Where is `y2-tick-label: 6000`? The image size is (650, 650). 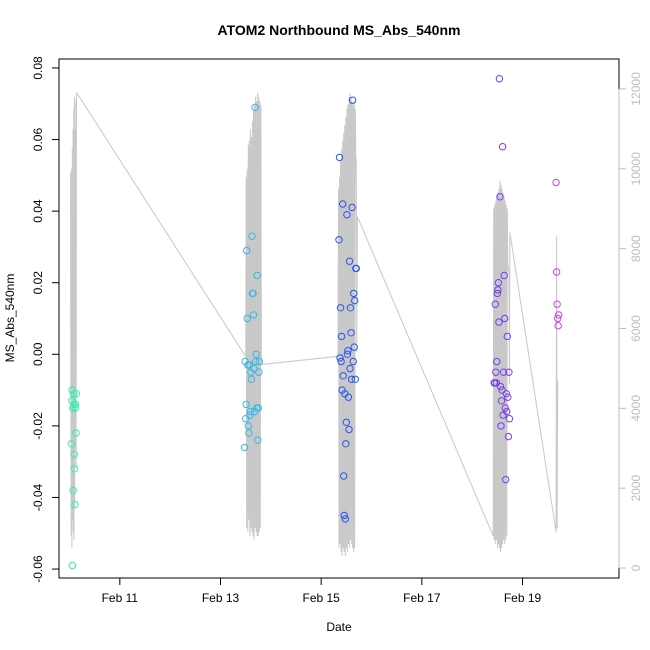
y2-tick-label: 6000 is located at coordinates (636, 328).